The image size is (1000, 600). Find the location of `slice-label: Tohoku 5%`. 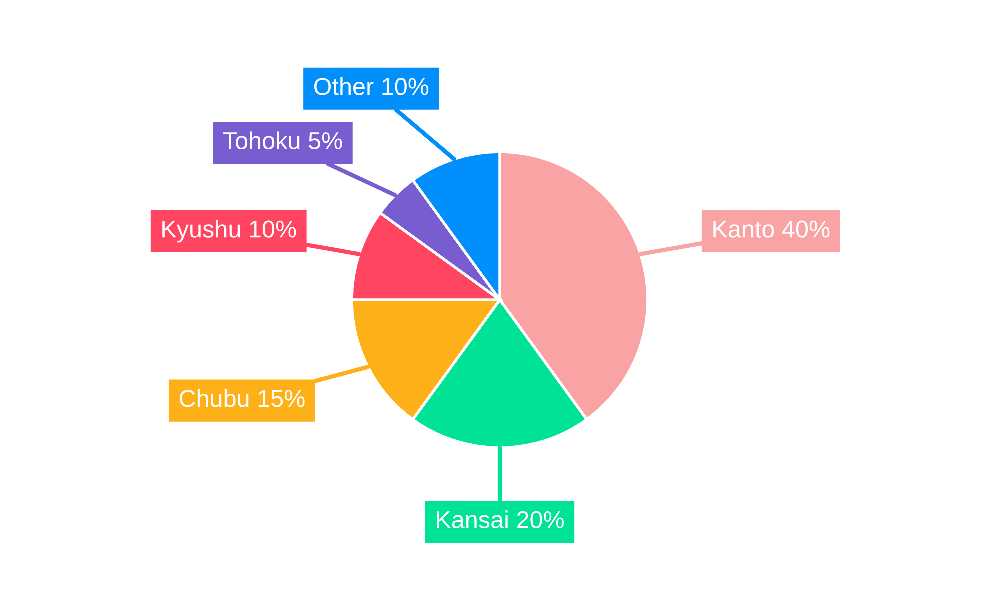

slice-label: Tohoku 5% is located at coordinates (282, 141).